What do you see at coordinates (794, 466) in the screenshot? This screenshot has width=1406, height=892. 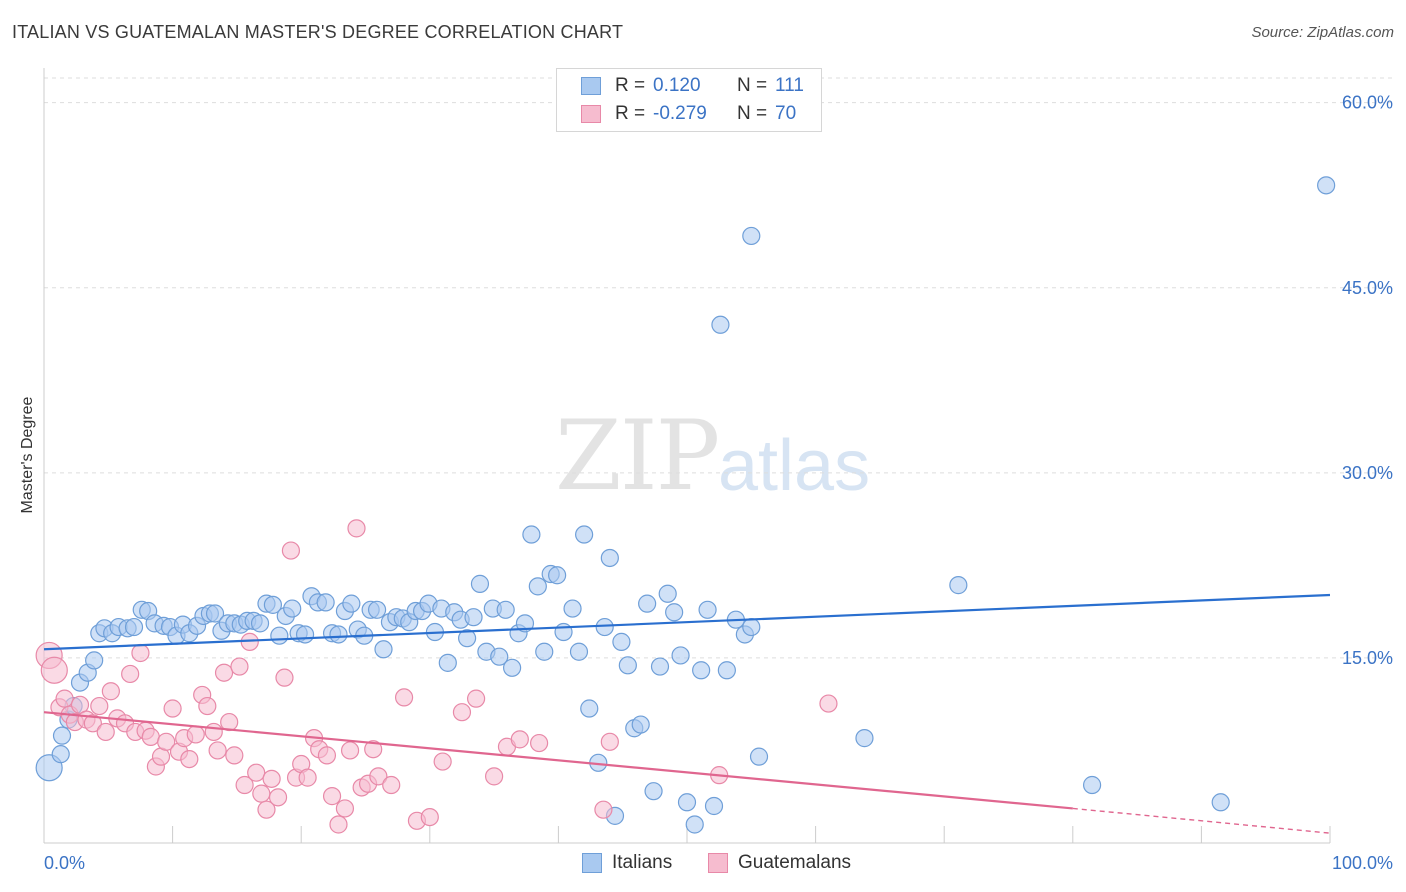 I see `watermark-atlas: atlas` at bounding box center [794, 466].